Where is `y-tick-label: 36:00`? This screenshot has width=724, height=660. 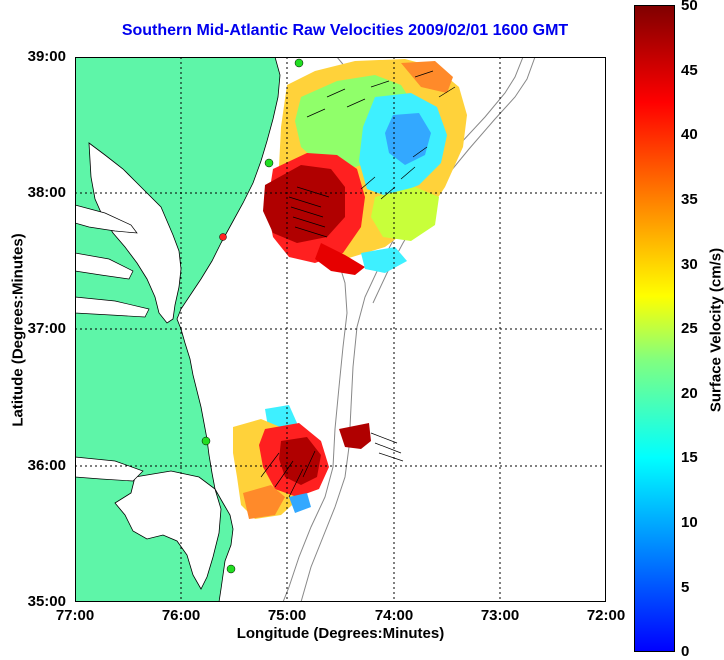 y-tick-label: 36:00 is located at coordinates (47, 465).